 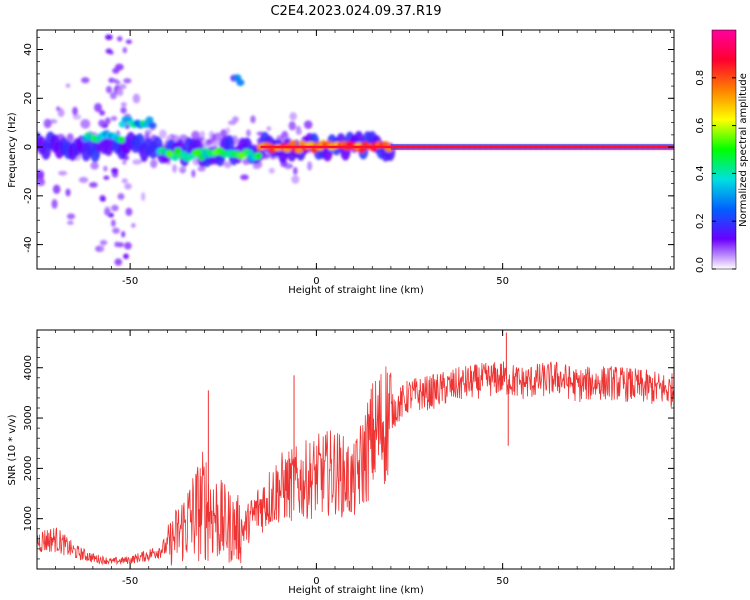 What do you see at coordinates (12, 449) in the screenshot?
I see `snr-y-axis-label: SNR (10 * v/v)` at bounding box center [12, 449].